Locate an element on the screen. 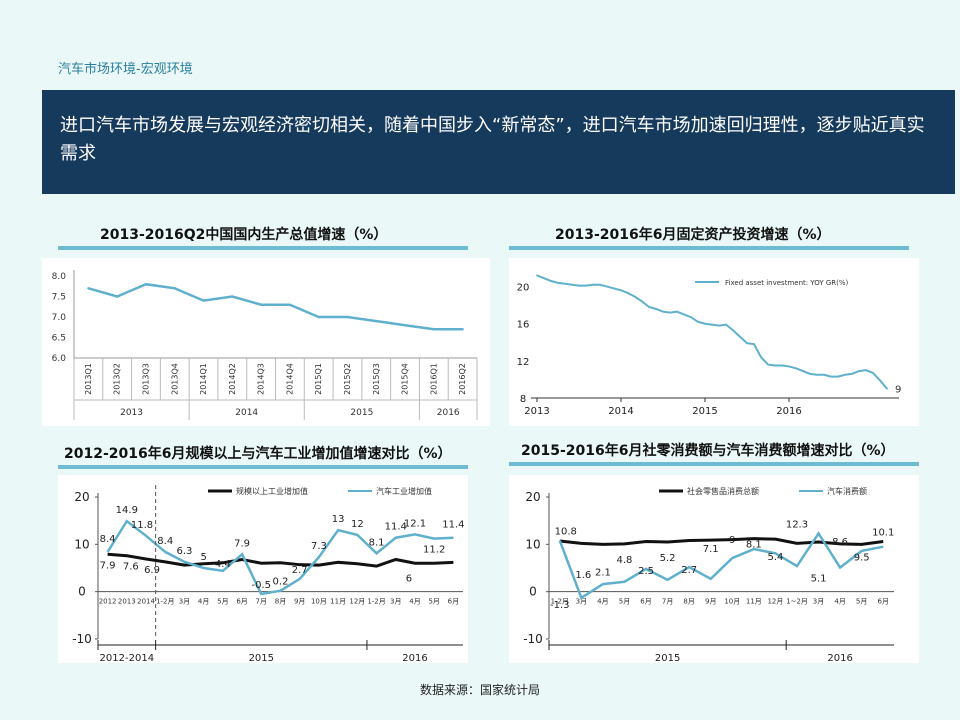  data-label: 11.2 is located at coordinates (434, 550).